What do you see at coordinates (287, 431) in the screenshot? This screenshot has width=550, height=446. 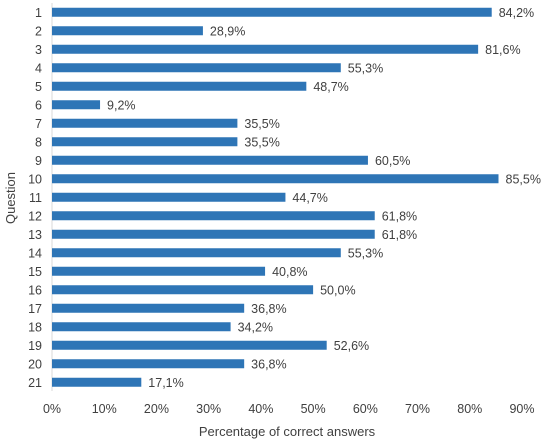 I see `x-axis-title: Percentage of correct answers` at bounding box center [287, 431].